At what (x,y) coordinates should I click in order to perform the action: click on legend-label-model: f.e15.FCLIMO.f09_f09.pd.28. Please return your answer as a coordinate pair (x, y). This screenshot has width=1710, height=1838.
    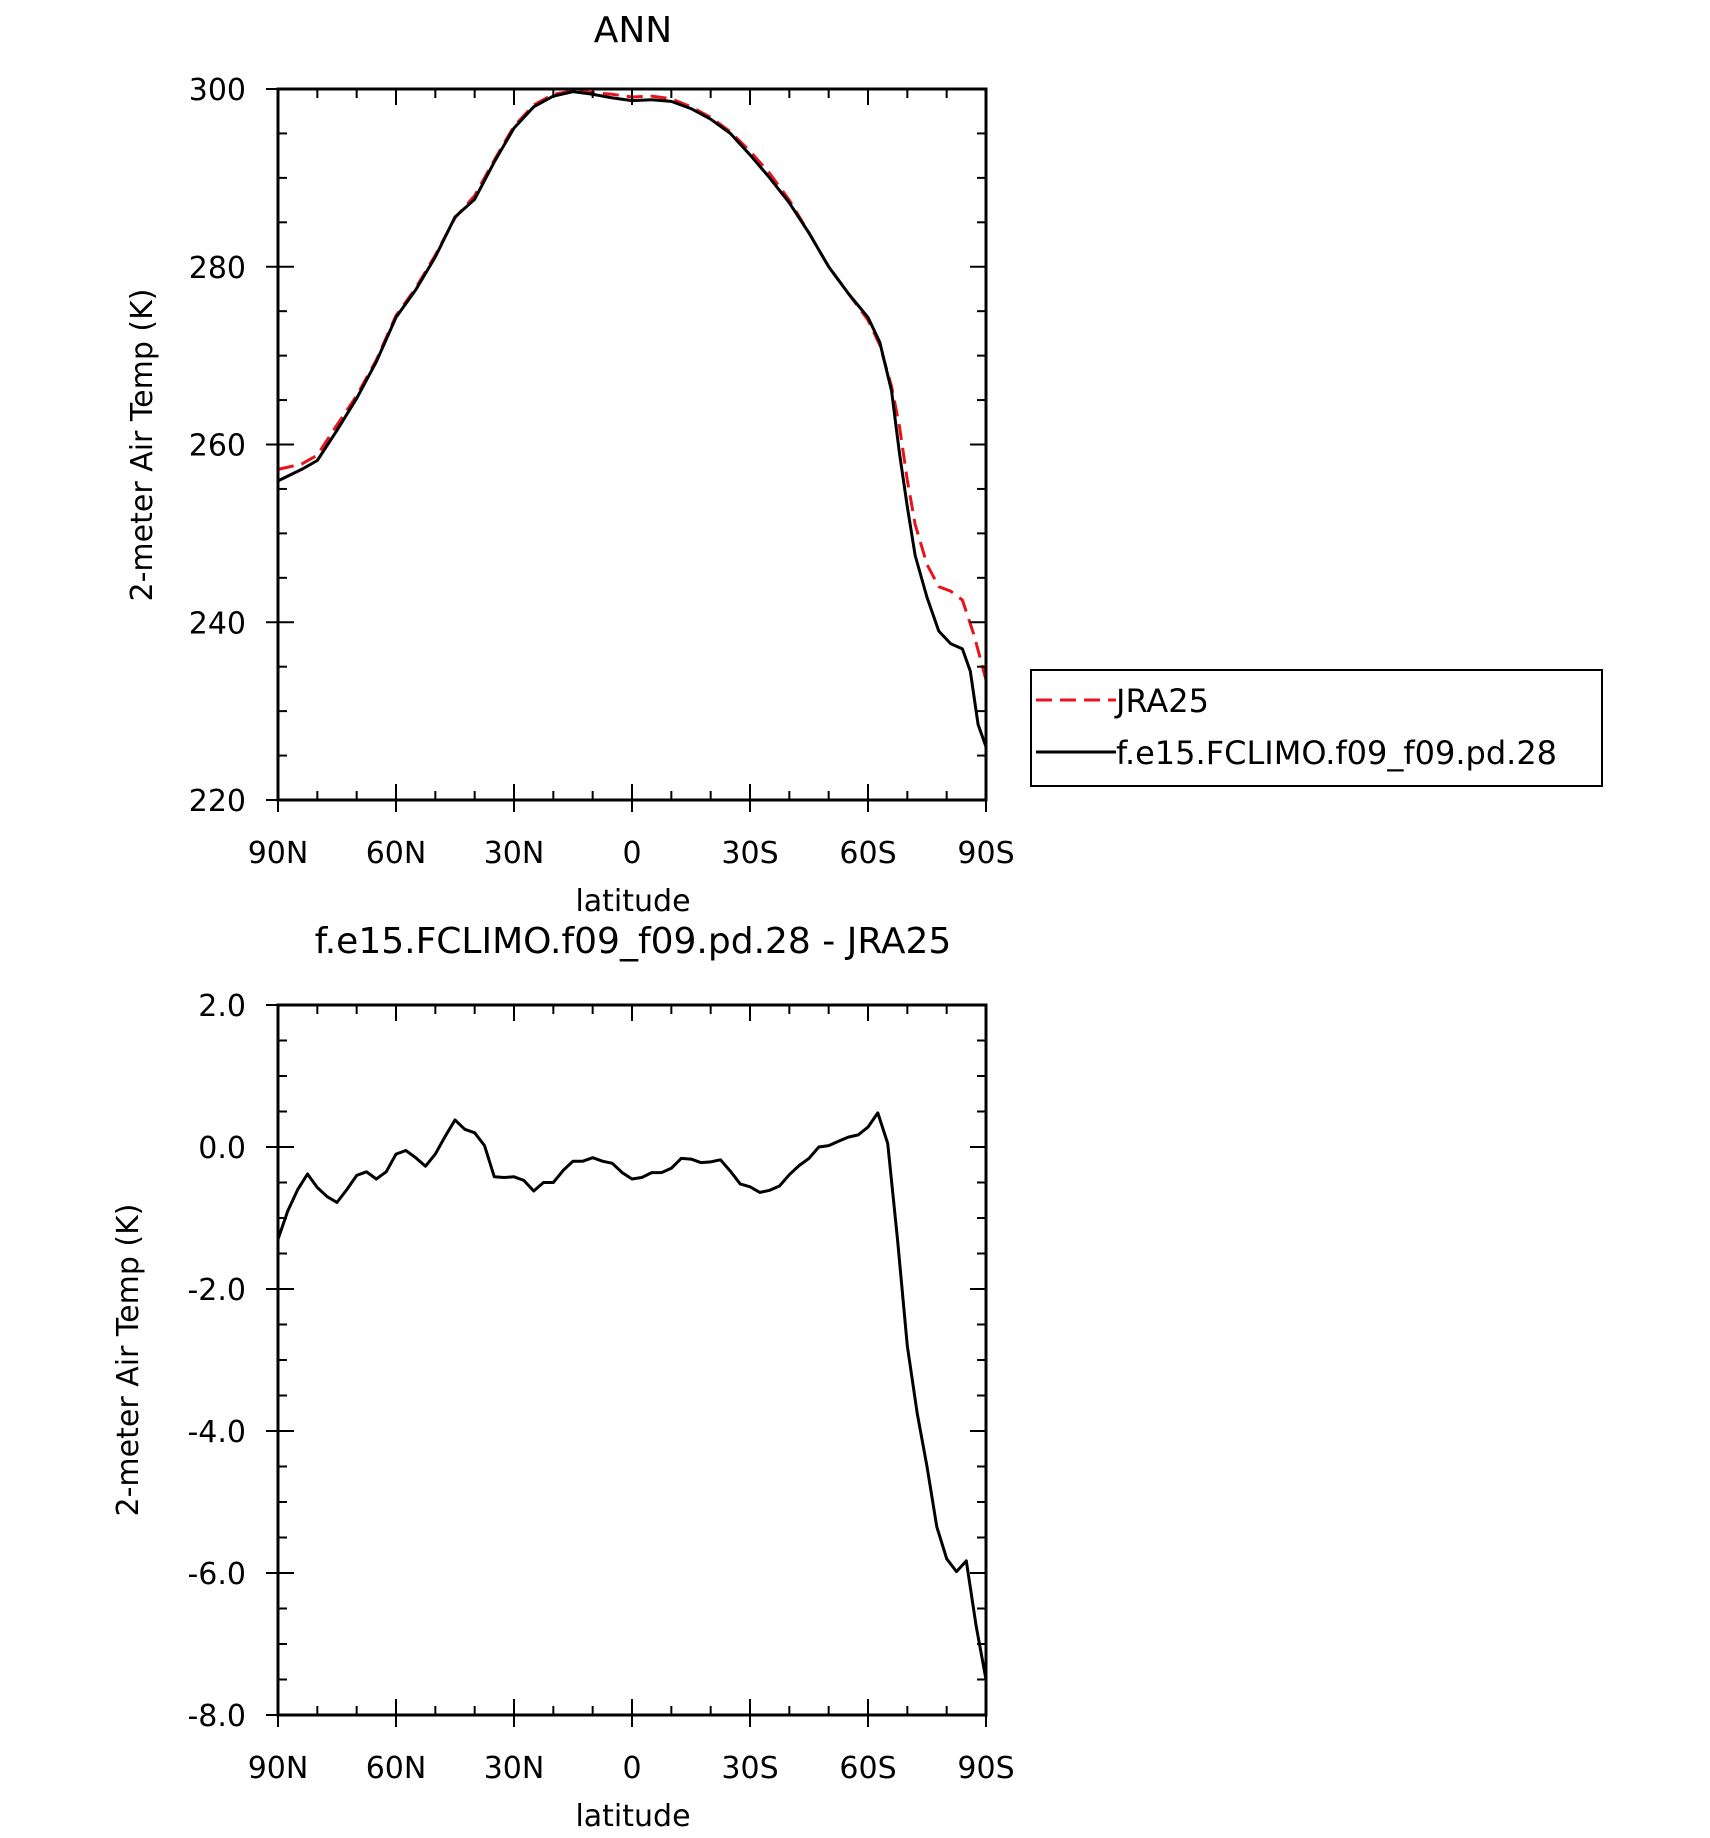
    Looking at the image, I should click on (1336, 753).